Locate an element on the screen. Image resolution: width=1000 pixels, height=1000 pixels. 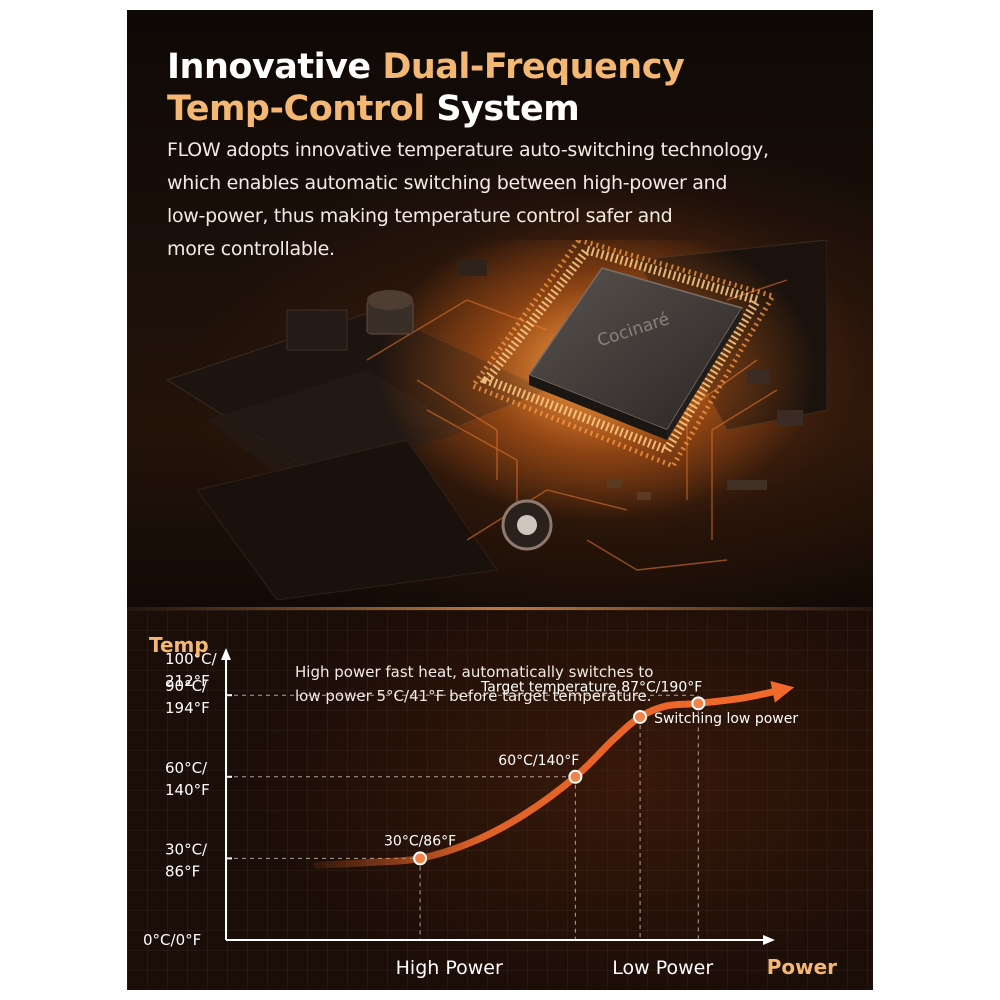
x-axis-arrow-icon is located at coordinates (769, 940).